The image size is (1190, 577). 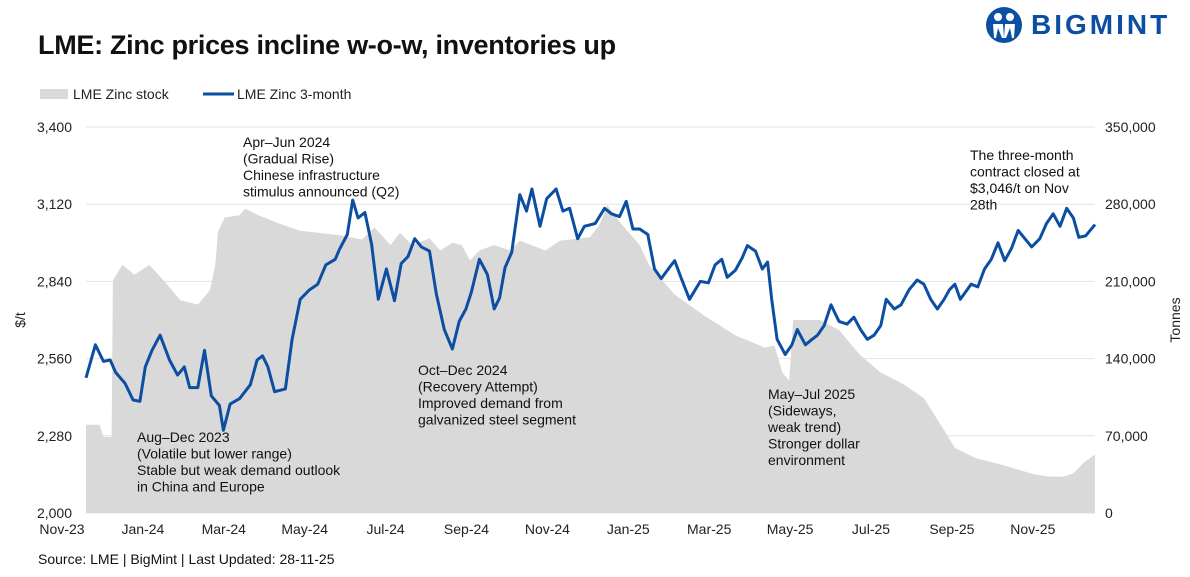 I want to click on annotation-text: Improved demand from, so click(x=490, y=403).